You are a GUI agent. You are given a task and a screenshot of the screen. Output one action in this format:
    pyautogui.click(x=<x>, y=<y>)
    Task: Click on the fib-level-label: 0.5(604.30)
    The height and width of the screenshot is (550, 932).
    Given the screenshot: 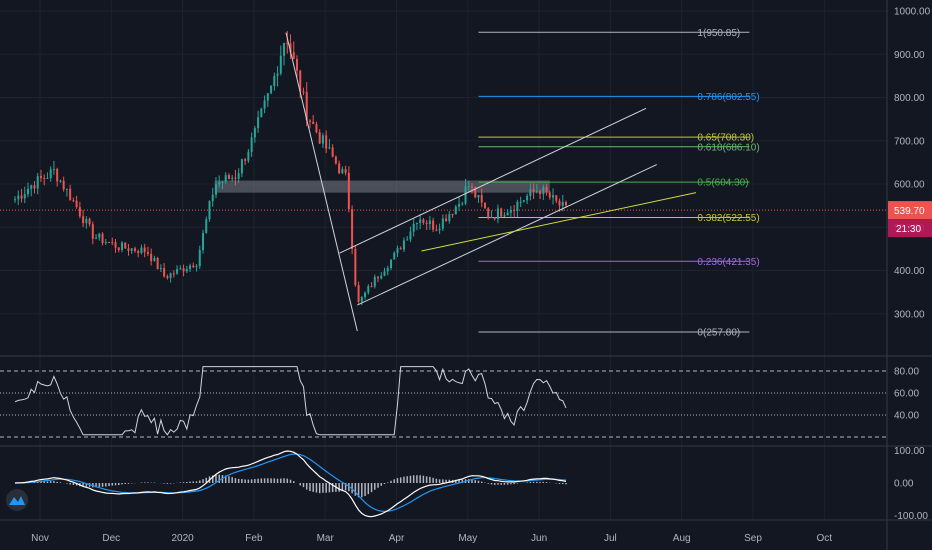 What is the action you would take?
    pyautogui.click(x=722, y=183)
    